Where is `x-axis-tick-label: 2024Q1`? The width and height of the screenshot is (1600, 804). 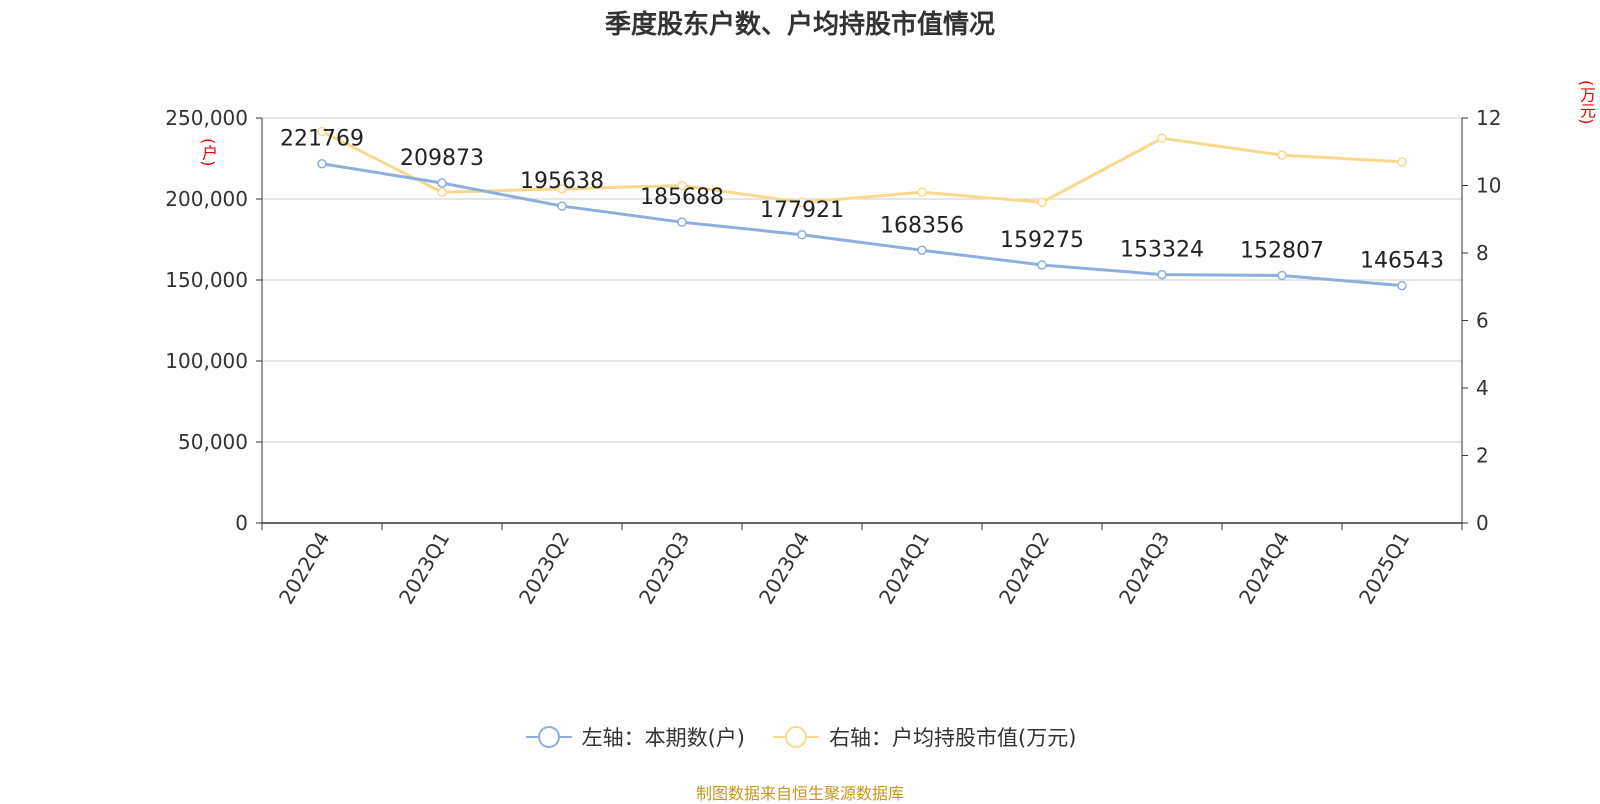
x-axis-tick-label: 2024Q1 is located at coordinates (904, 568).